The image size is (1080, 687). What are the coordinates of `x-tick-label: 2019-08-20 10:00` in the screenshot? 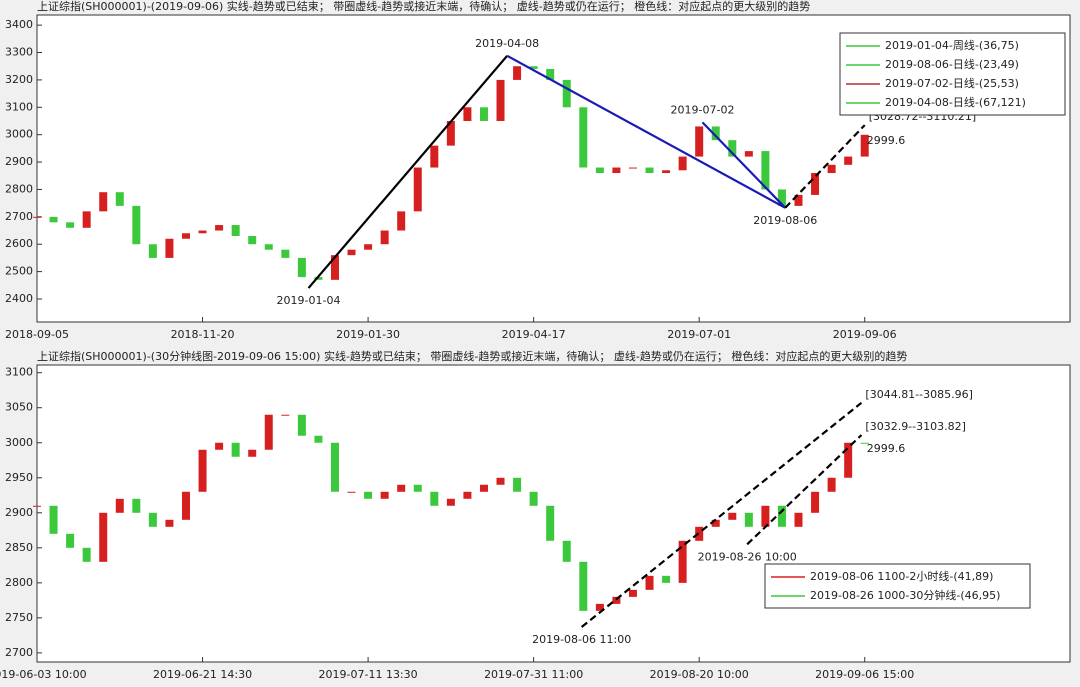 It's located at (699, 674).